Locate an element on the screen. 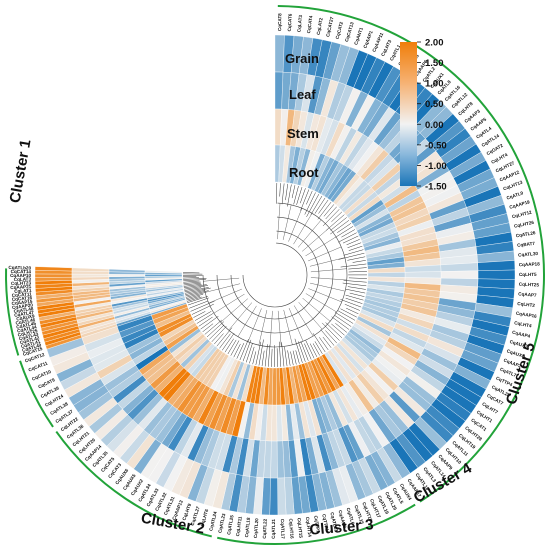 The height and width of the screenshot is (549, 550). gene-label: CqATL7 is located at coordinates (508, 372).